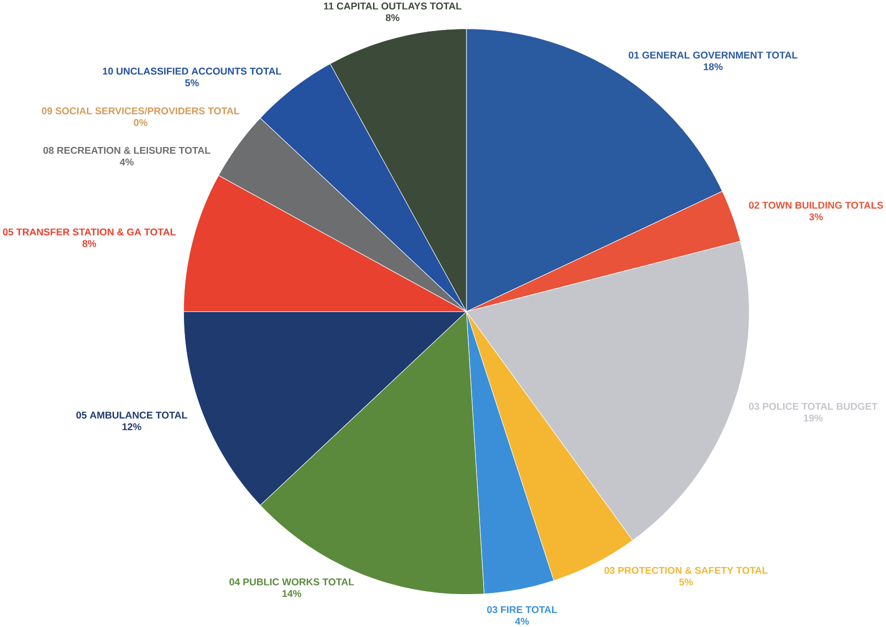 Image resolution: width=886 pixels, height=627 pixels. What do you see at coordinates (192, 71) in the screenshot?
I see `slice-label: 10 UNCLASSIFIED ACCOUNTS TOTAL` at bounding box center [192, 71].